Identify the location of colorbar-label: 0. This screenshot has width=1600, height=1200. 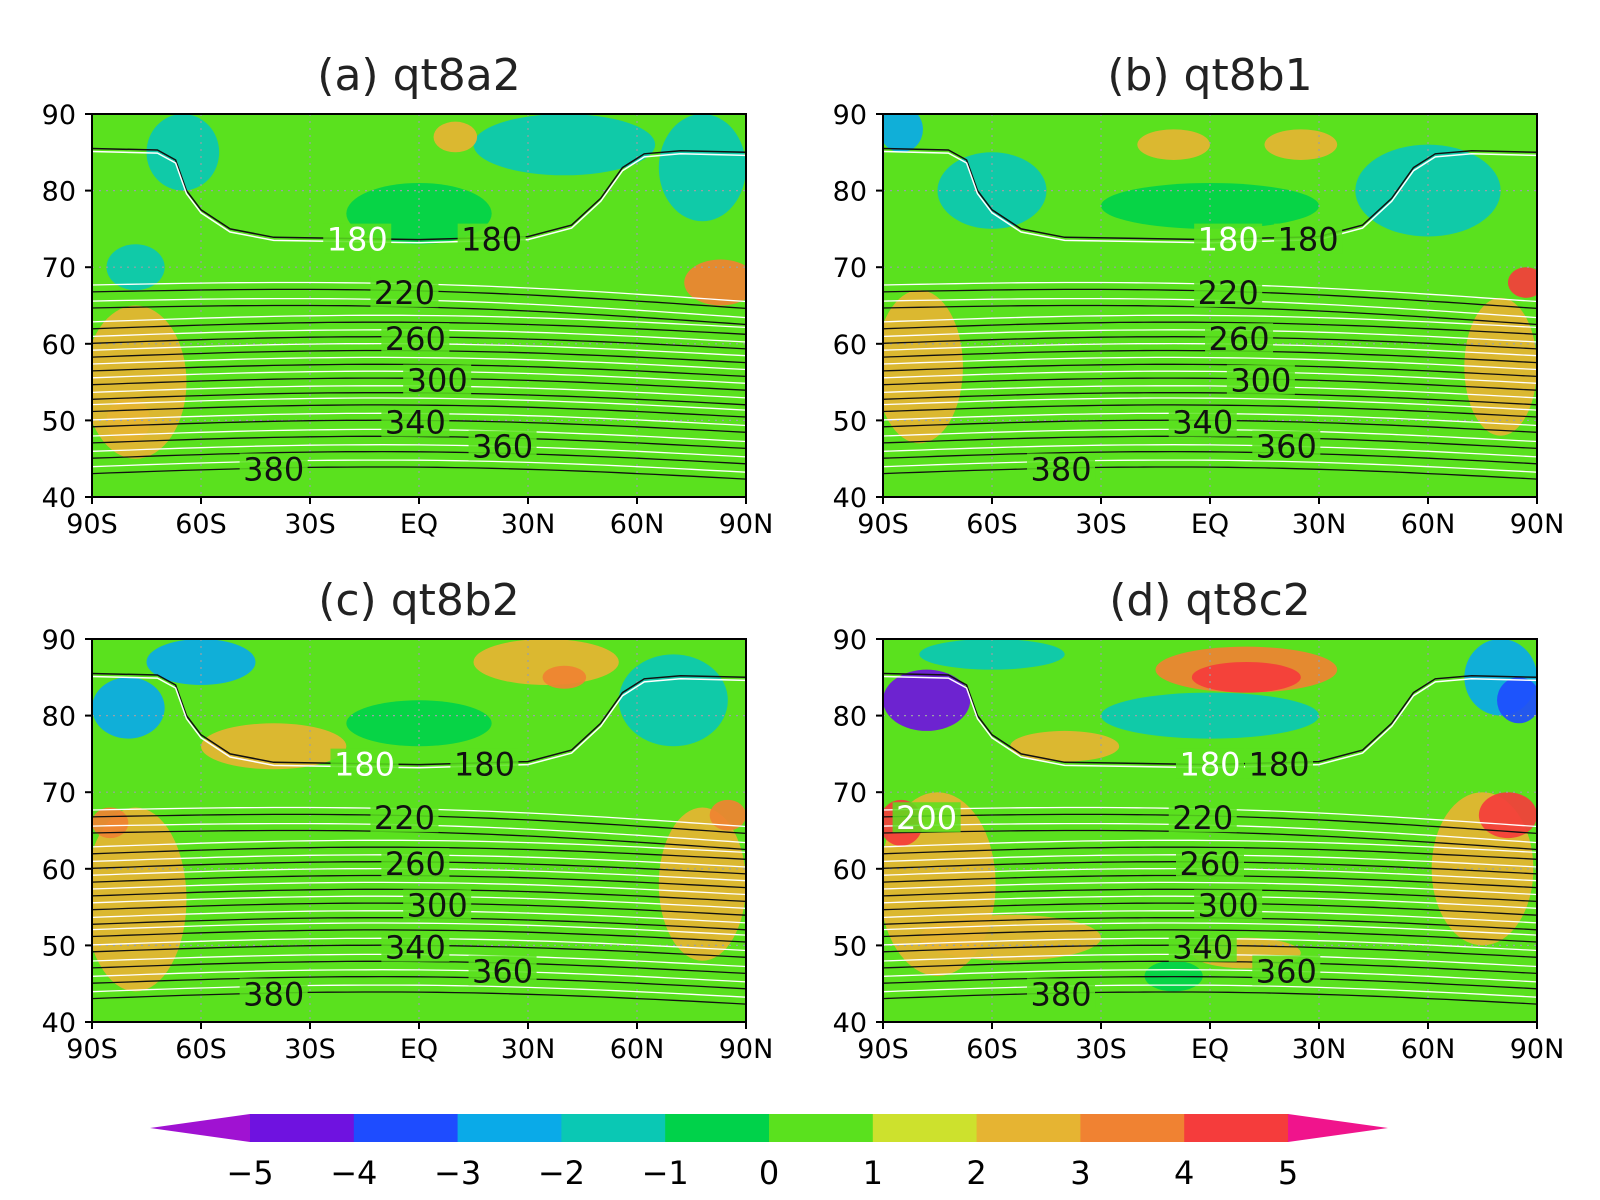
(769, 1173).